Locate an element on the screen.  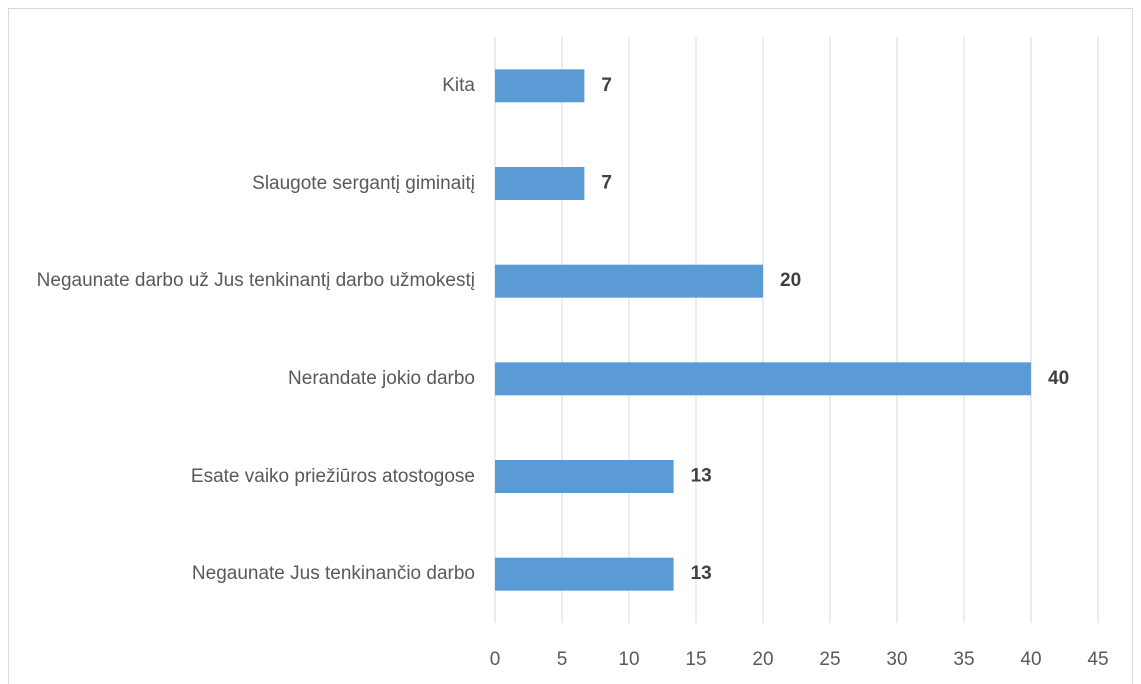
y-tick-label: Slaugote sergantį giminaitį is located at coordinates (363, 183).